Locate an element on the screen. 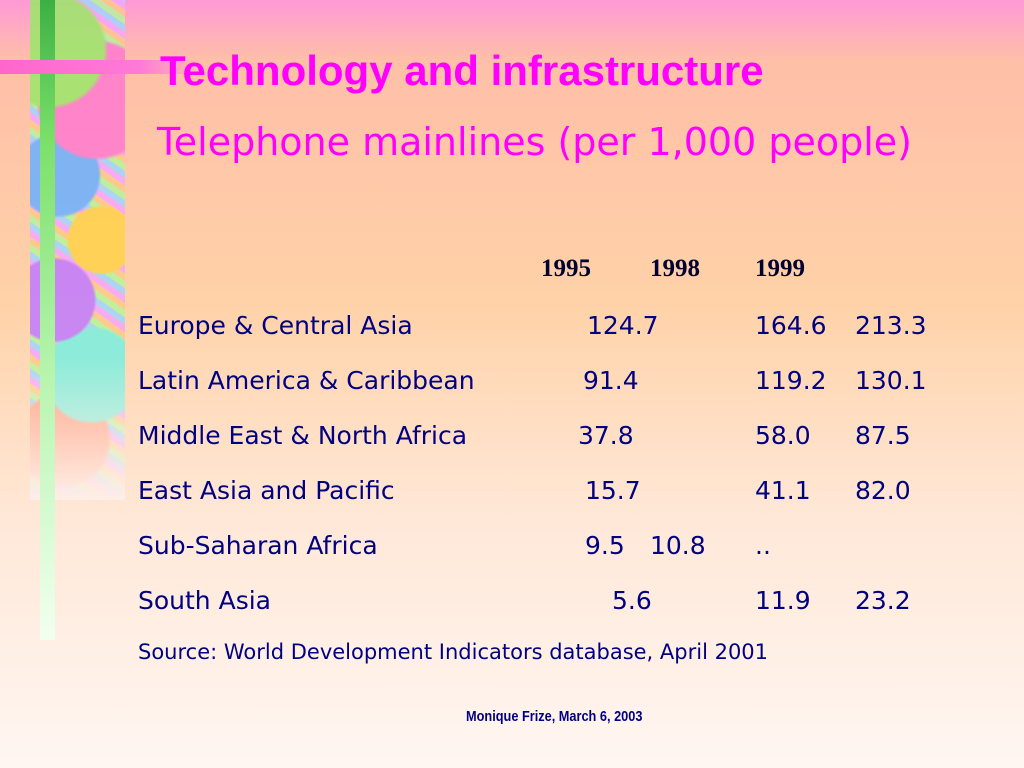 Image resolution: width=1024 pixels, height=768 pixels. year-header-1998: 1998 is located at coordinates (675, 268).